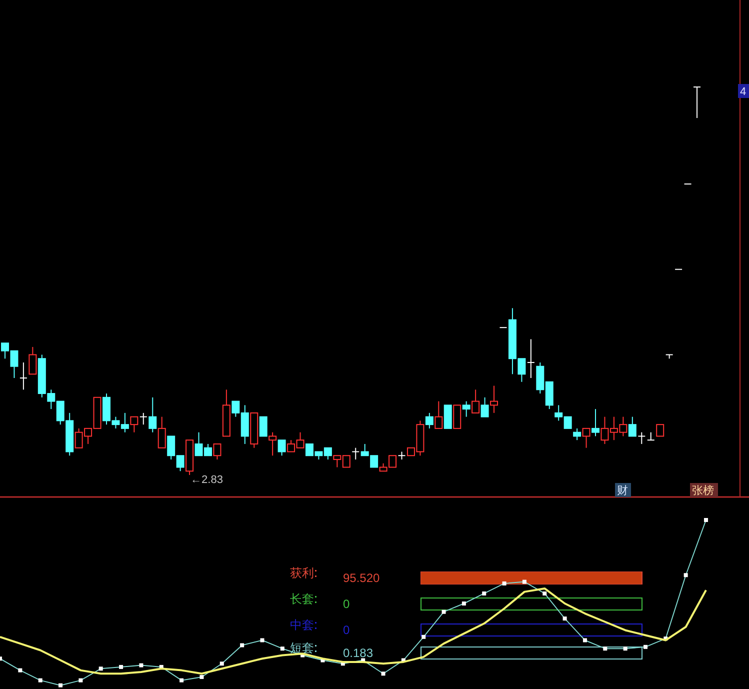  What do you see at coordinates (302, 648) in the screenshot?
I see `category-label: 短套` at bounding box center [302, 648].